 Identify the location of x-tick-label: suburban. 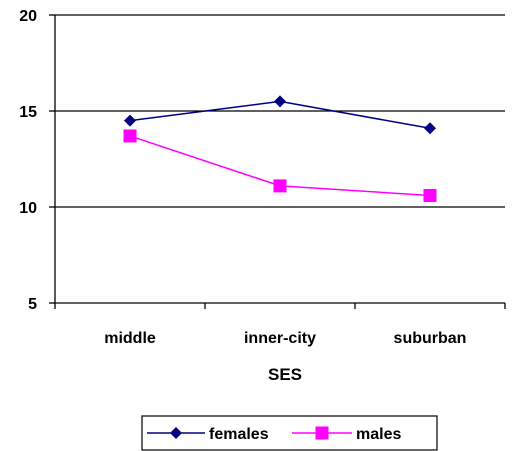
(430, 338).